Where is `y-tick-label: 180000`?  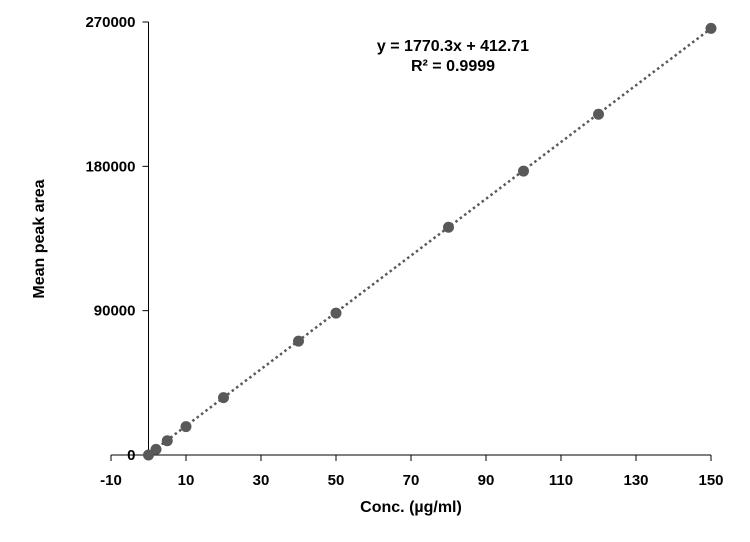
y-tick-label: 180000 is located at coordinates (110, 166).